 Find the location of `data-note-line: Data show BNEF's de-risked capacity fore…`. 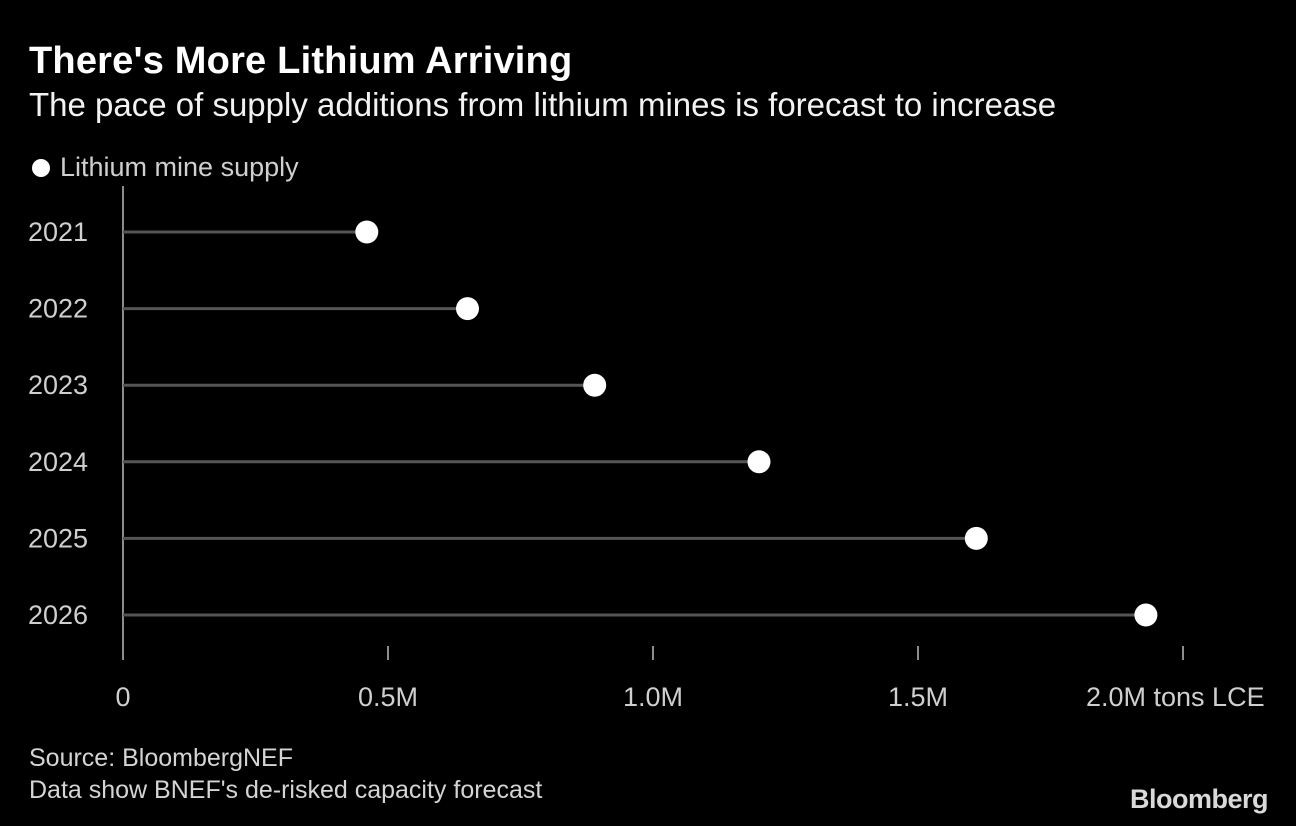

data-note-line: Data show BNEF's de-risked capacity fore… is located at coordinates (286, 790).